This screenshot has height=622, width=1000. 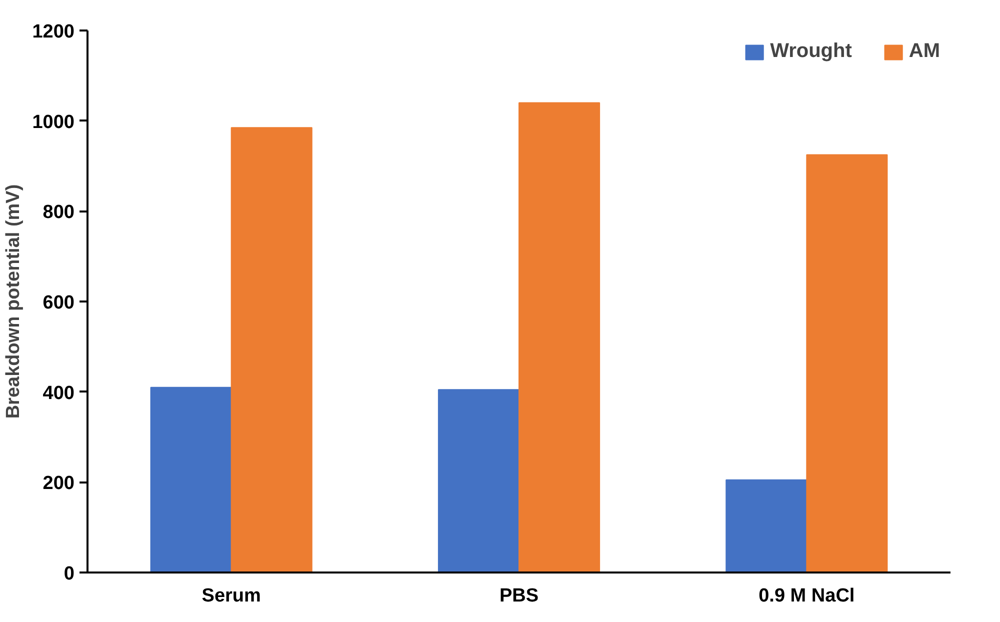 What do you see at coordinates (58, 393) in the screenshot?
I see `y-tick-label: 400` at bounding box center [58, 393].